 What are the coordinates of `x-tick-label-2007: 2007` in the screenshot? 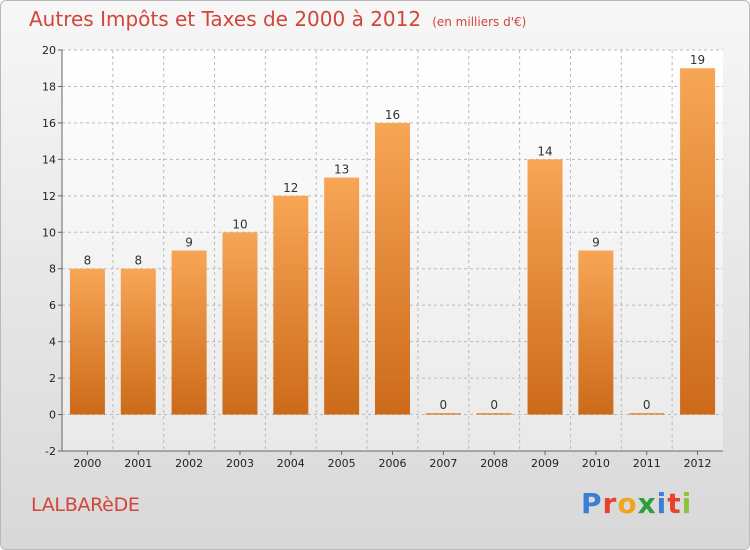 It's located at (443, 463).